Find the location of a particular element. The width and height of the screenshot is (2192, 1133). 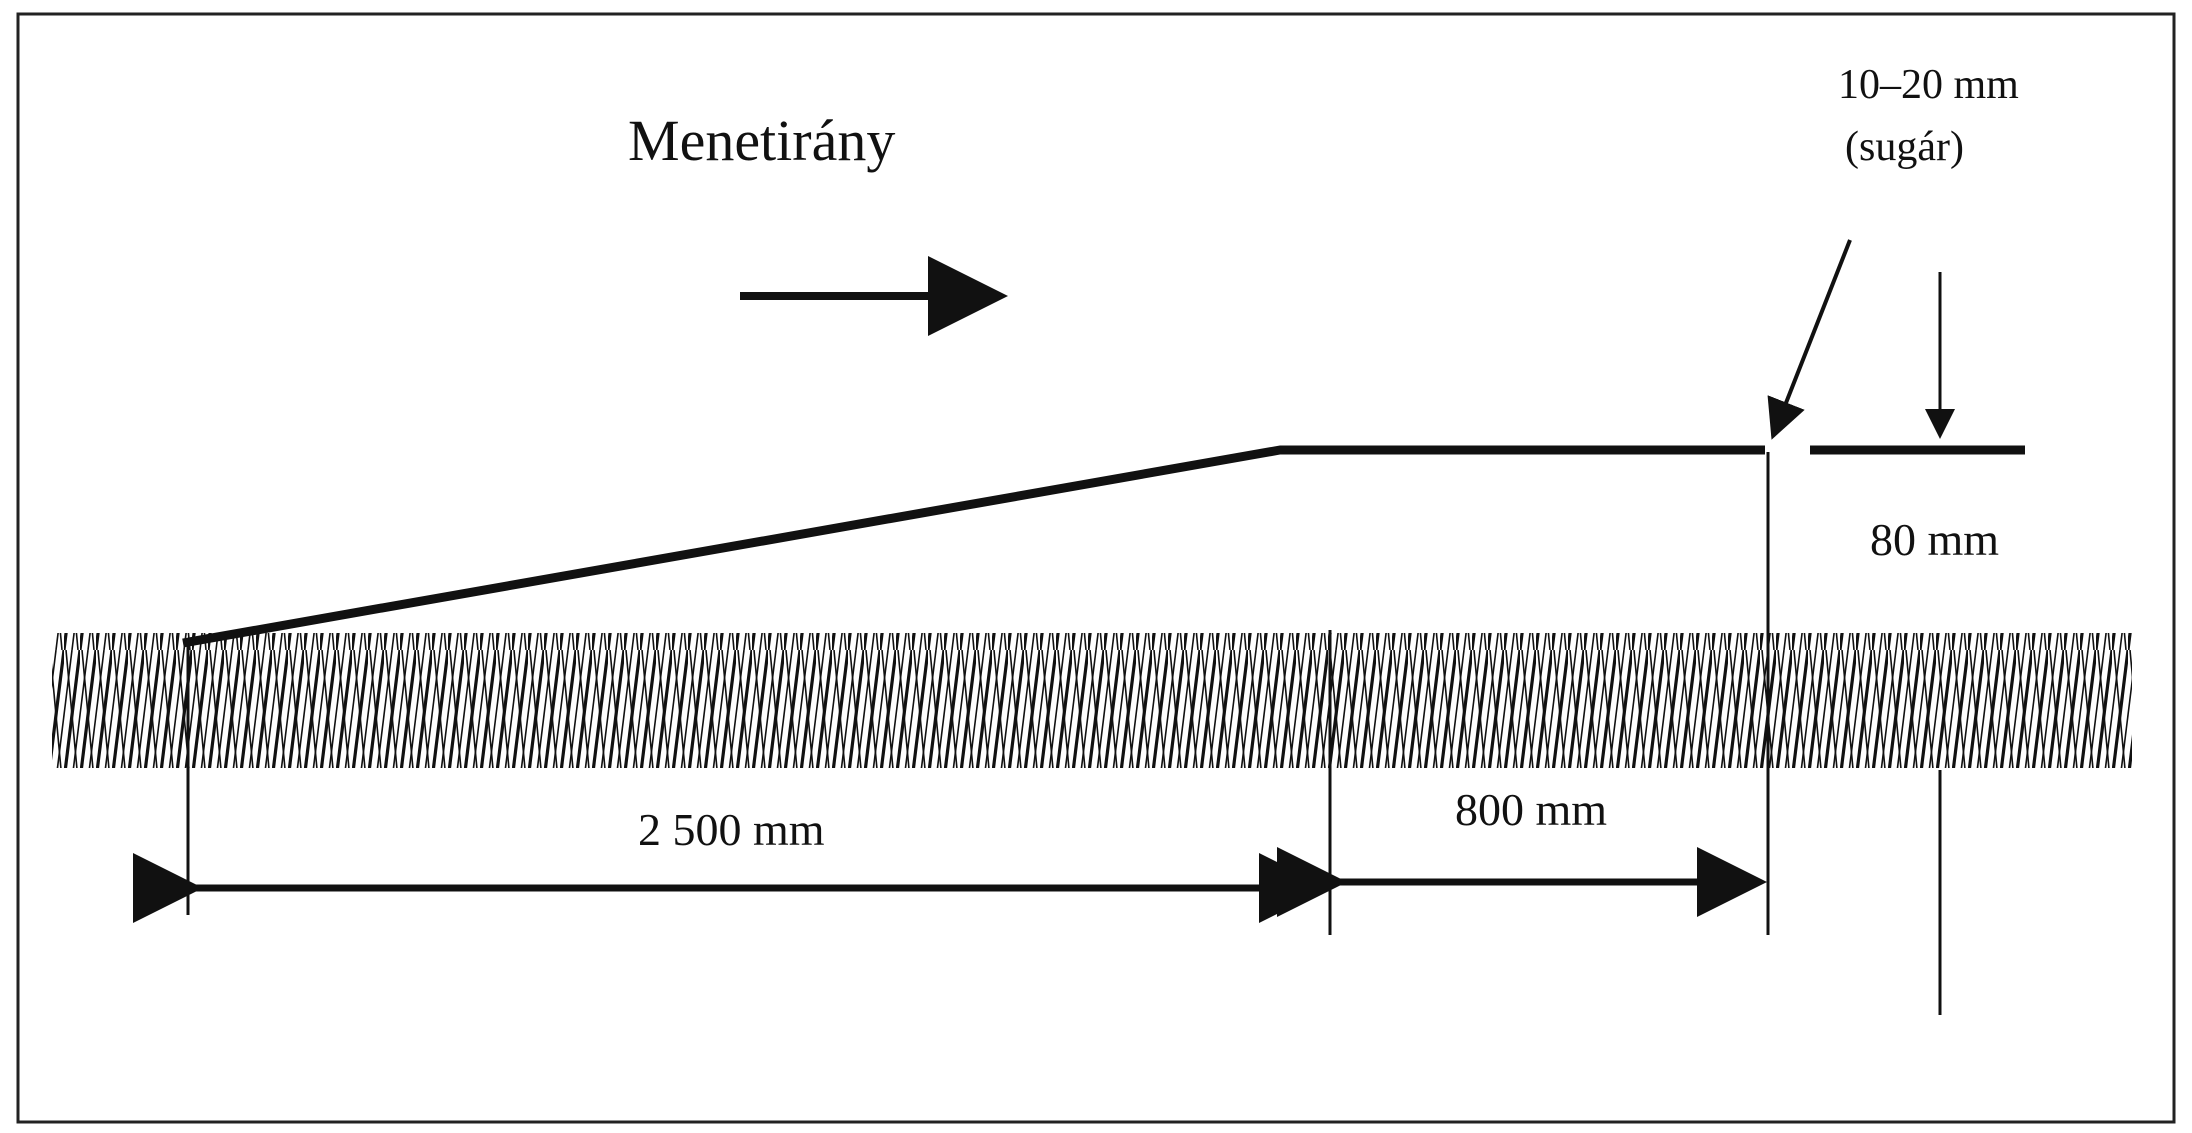

flat-length-label: 800 mm is located at coordinates (1531, 809).